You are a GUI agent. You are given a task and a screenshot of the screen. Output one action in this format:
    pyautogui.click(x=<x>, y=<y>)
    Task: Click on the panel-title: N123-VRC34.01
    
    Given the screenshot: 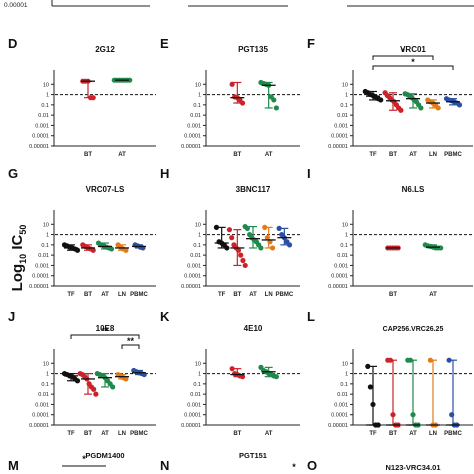 What is the action you would take?
    pyautogui.click(x=412, y=467)
    